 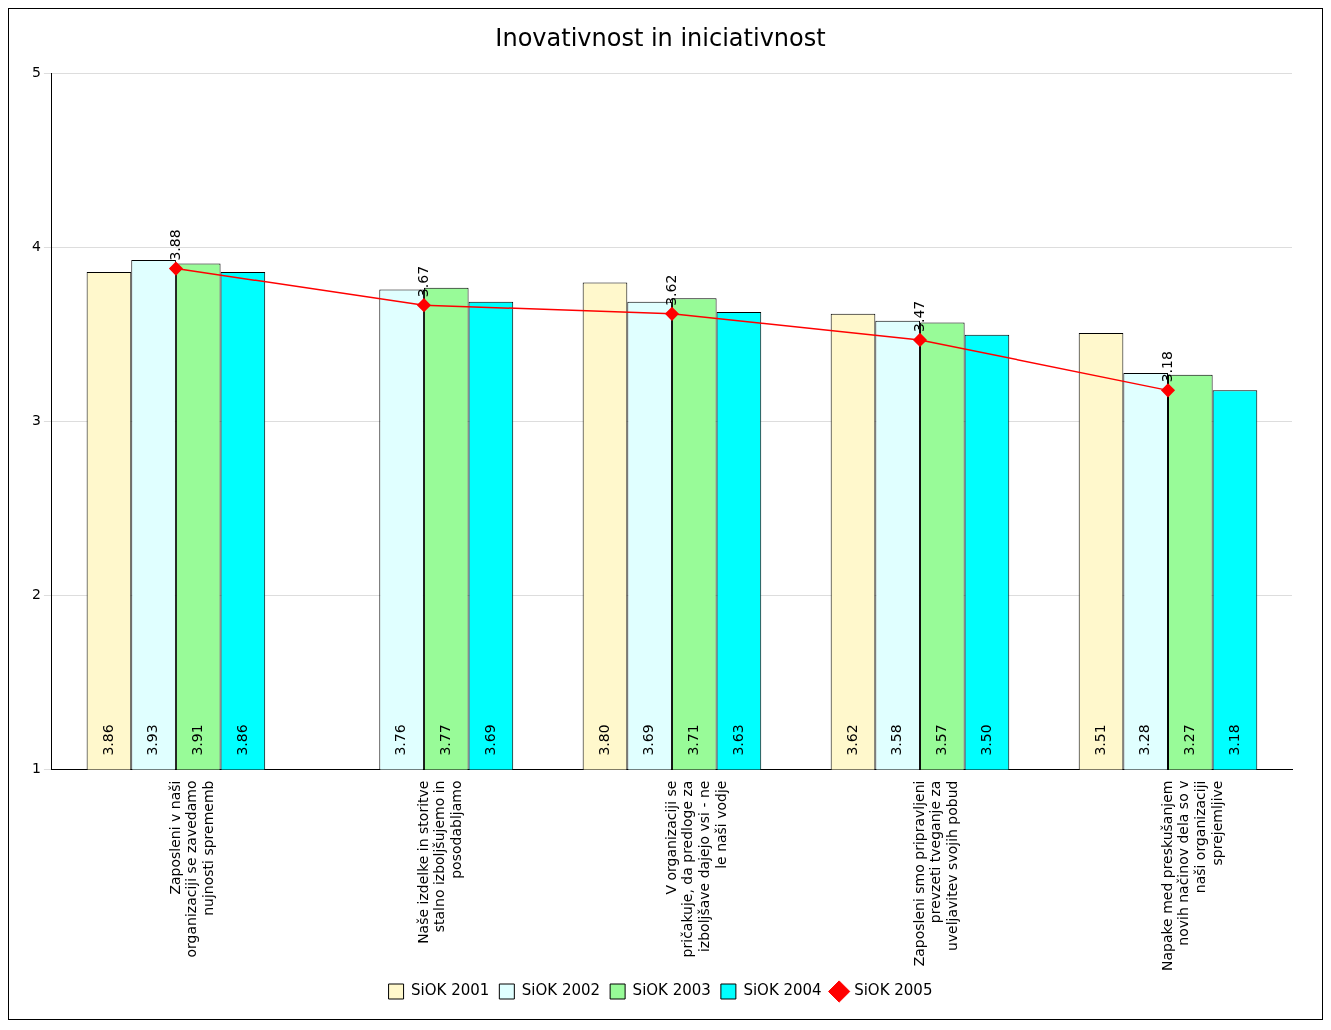 I want to click on data-label: 3.76, so click(x=400, y=740).